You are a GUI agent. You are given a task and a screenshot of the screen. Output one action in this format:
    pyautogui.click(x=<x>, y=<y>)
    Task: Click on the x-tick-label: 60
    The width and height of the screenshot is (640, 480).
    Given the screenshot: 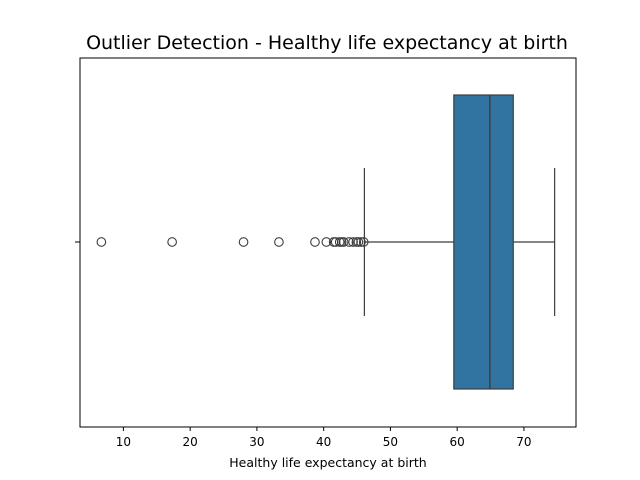 What is the action you would take?
    pyautogui.click(x=457, y=442)
    